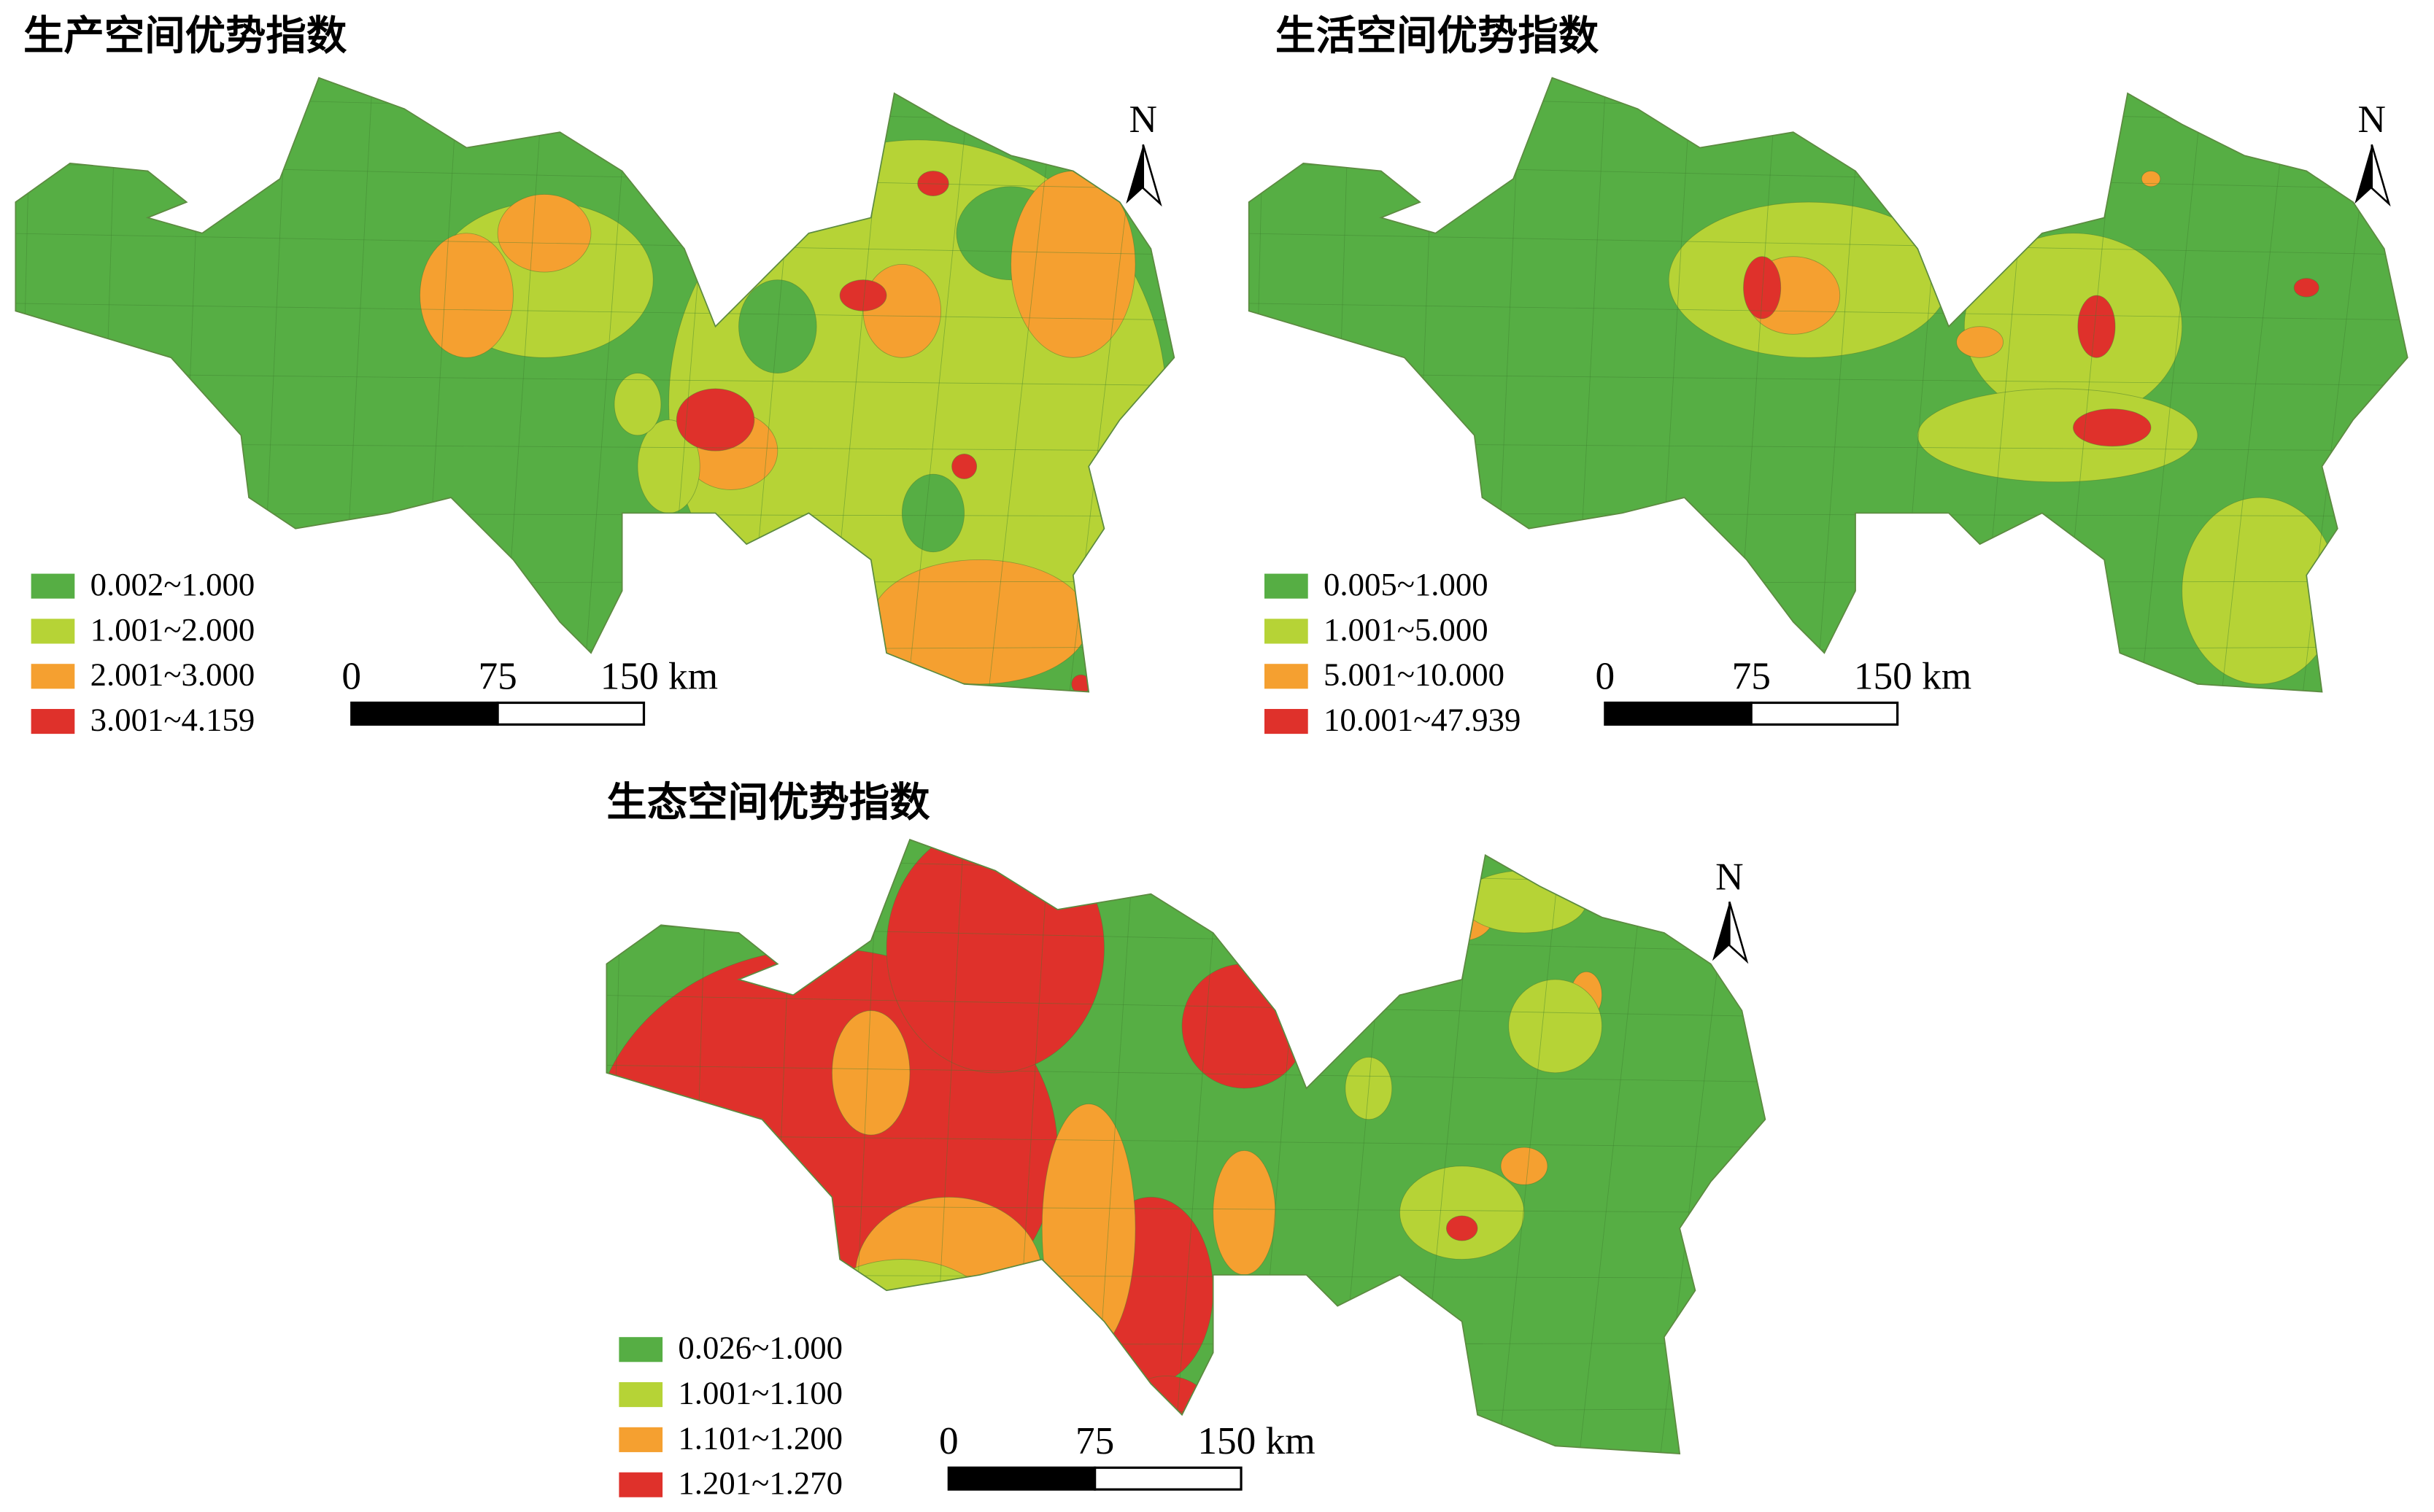 This screenshot has height=1512, width=2434. Describe the element at coordinates (1422, 719) in the screenshot. I see `legend-label: 10.001~47.939` at that location.